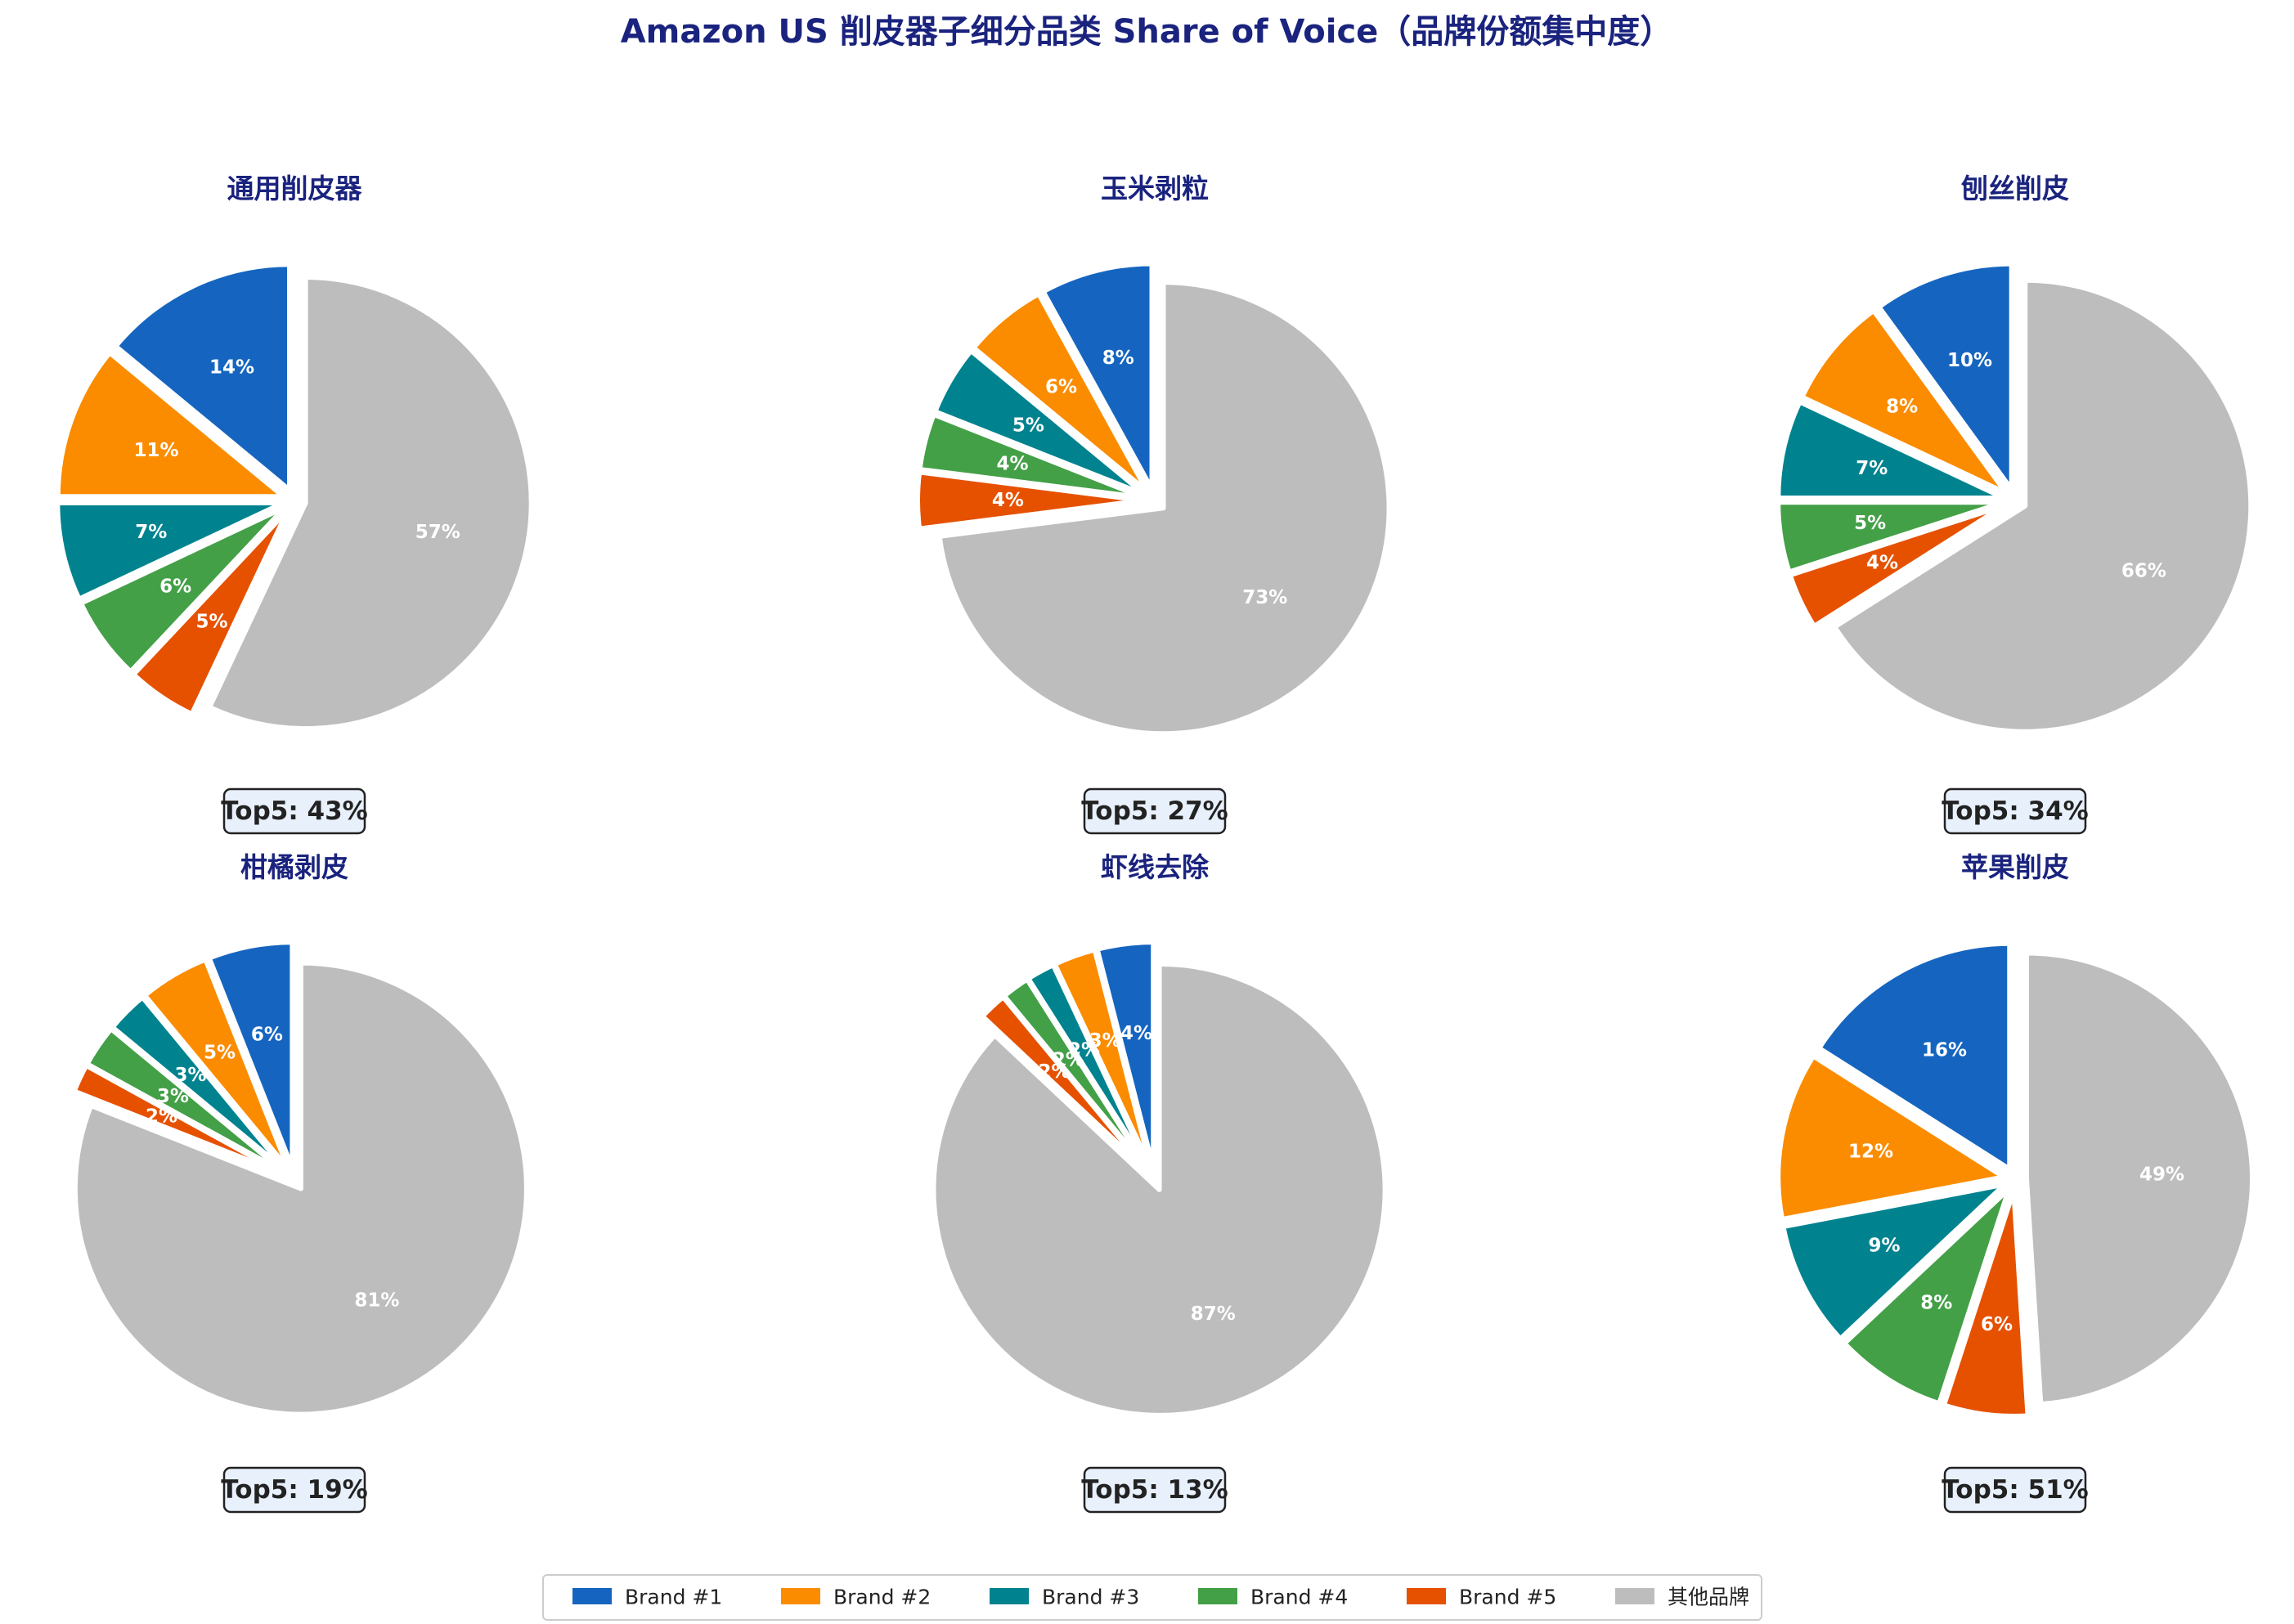 Image resolution: width=2294 pixels, height=1624 pixels. I want to click on top5-annotation: Top5: 19%, so click(294, 1490).